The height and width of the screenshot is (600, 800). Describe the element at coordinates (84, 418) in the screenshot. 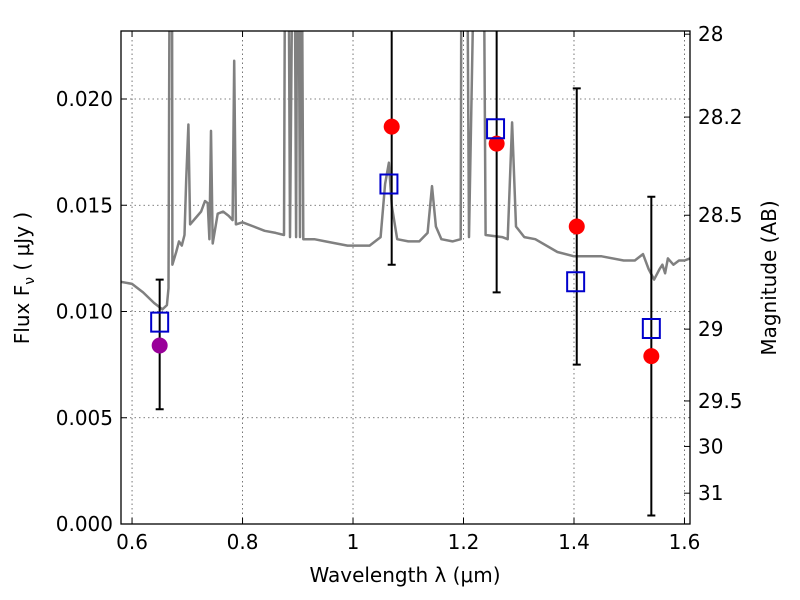

I see `y-tick-label: 0.005` at that location.